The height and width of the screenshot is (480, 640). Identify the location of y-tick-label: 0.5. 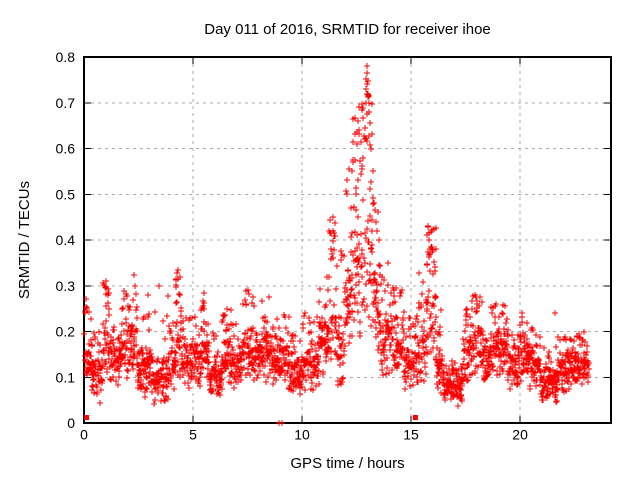
(66, 194).